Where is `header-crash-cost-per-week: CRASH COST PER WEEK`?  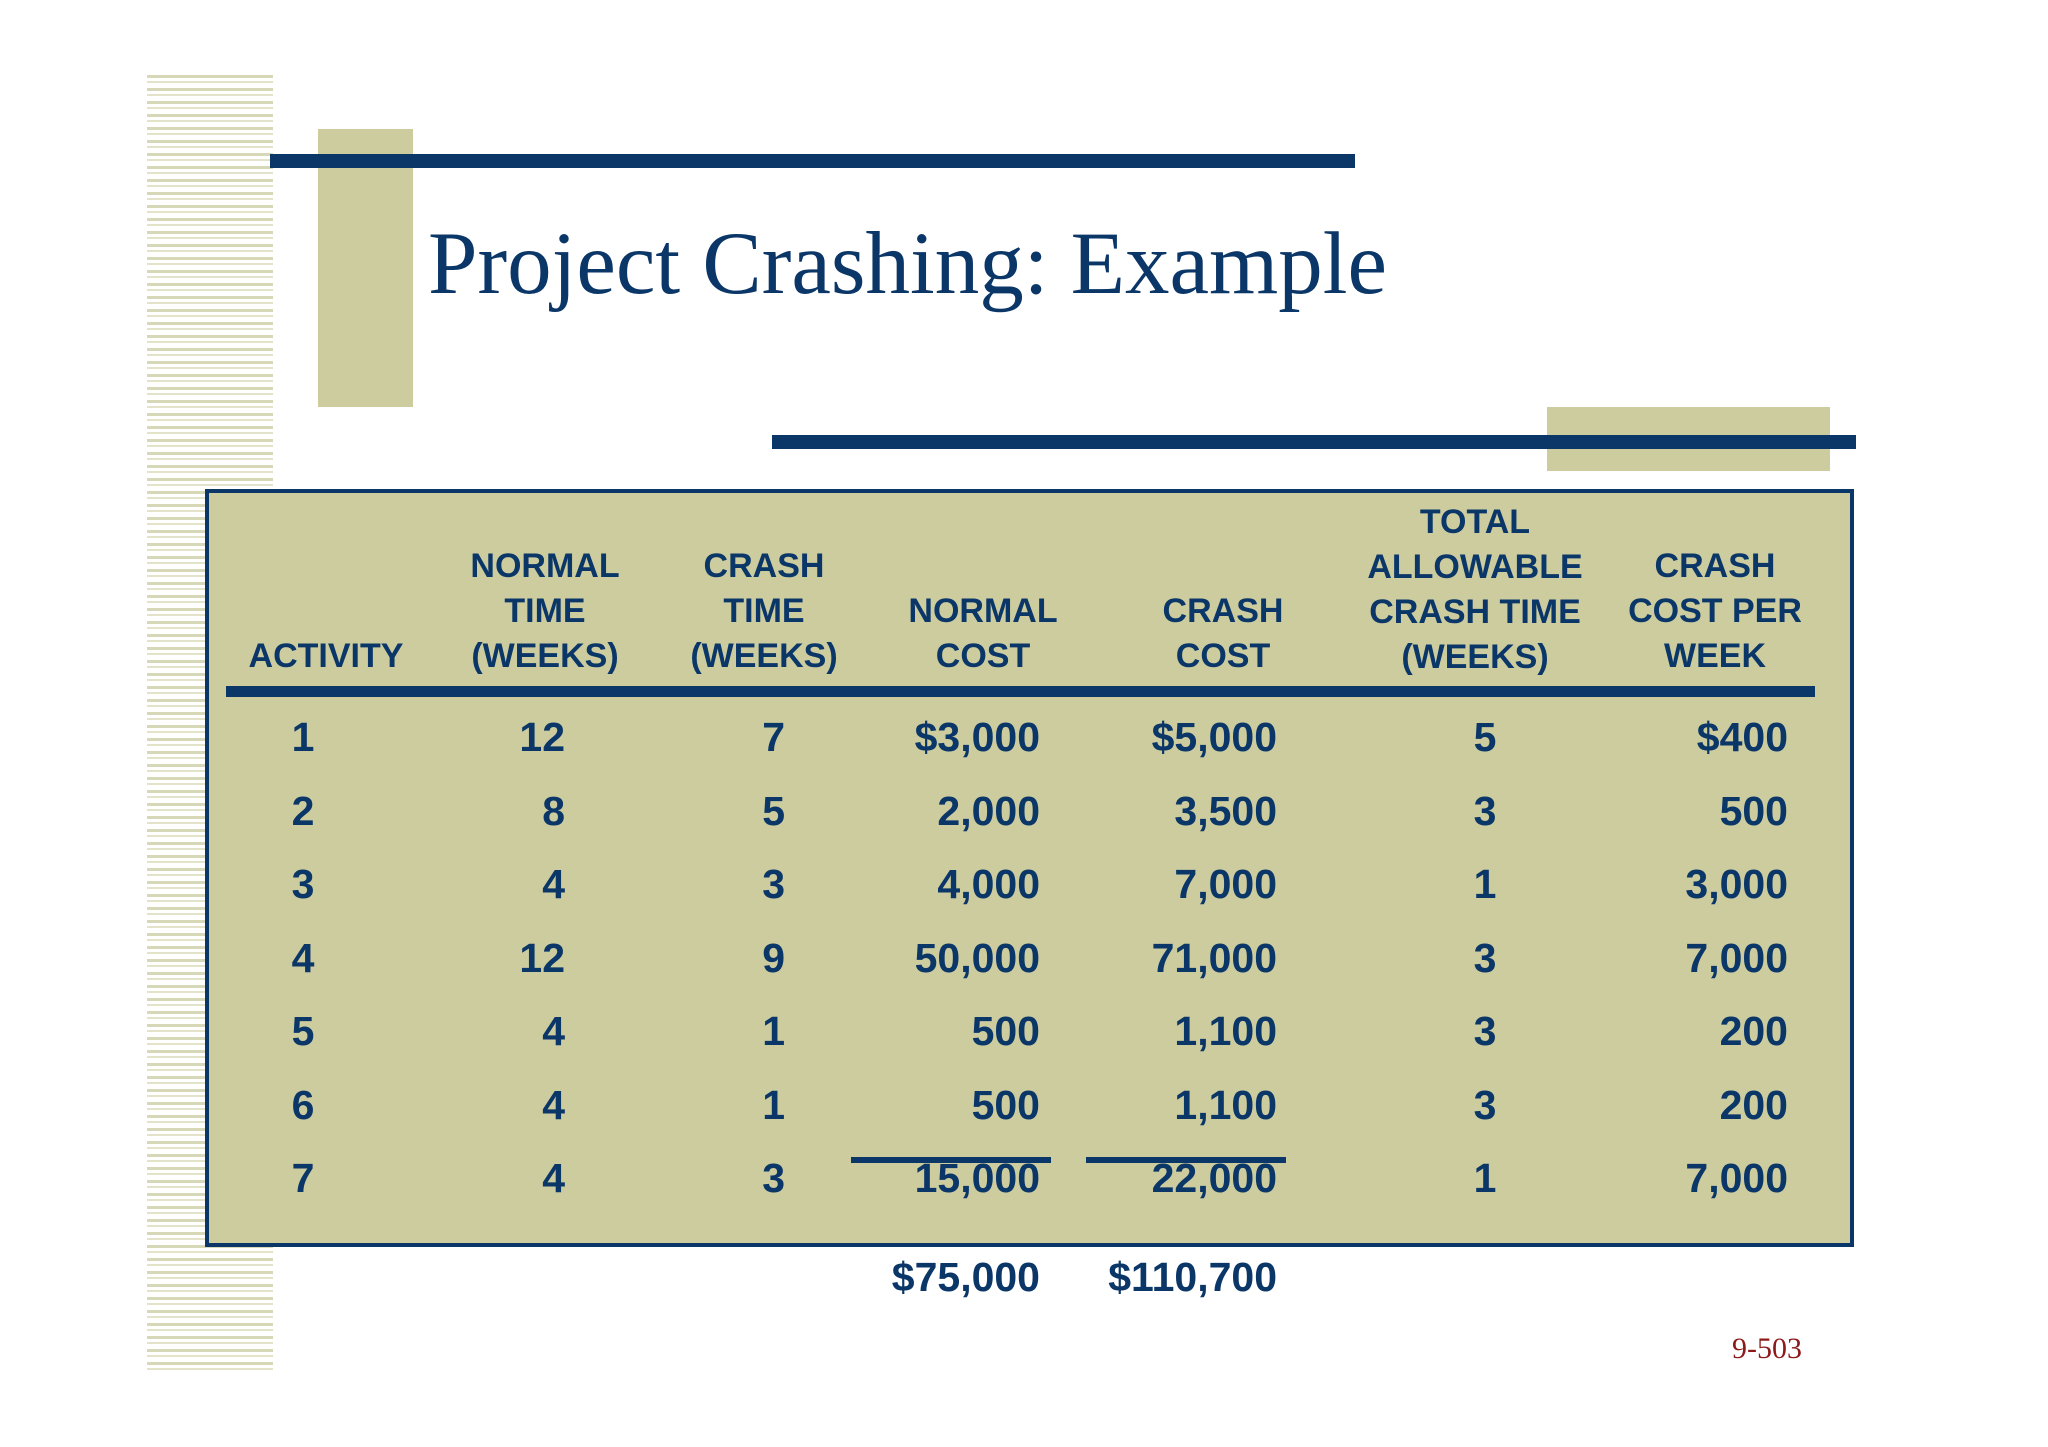 header-crash-cost-per-week: CRASH COST PER WEEK is located at coordinates (1715, 611).